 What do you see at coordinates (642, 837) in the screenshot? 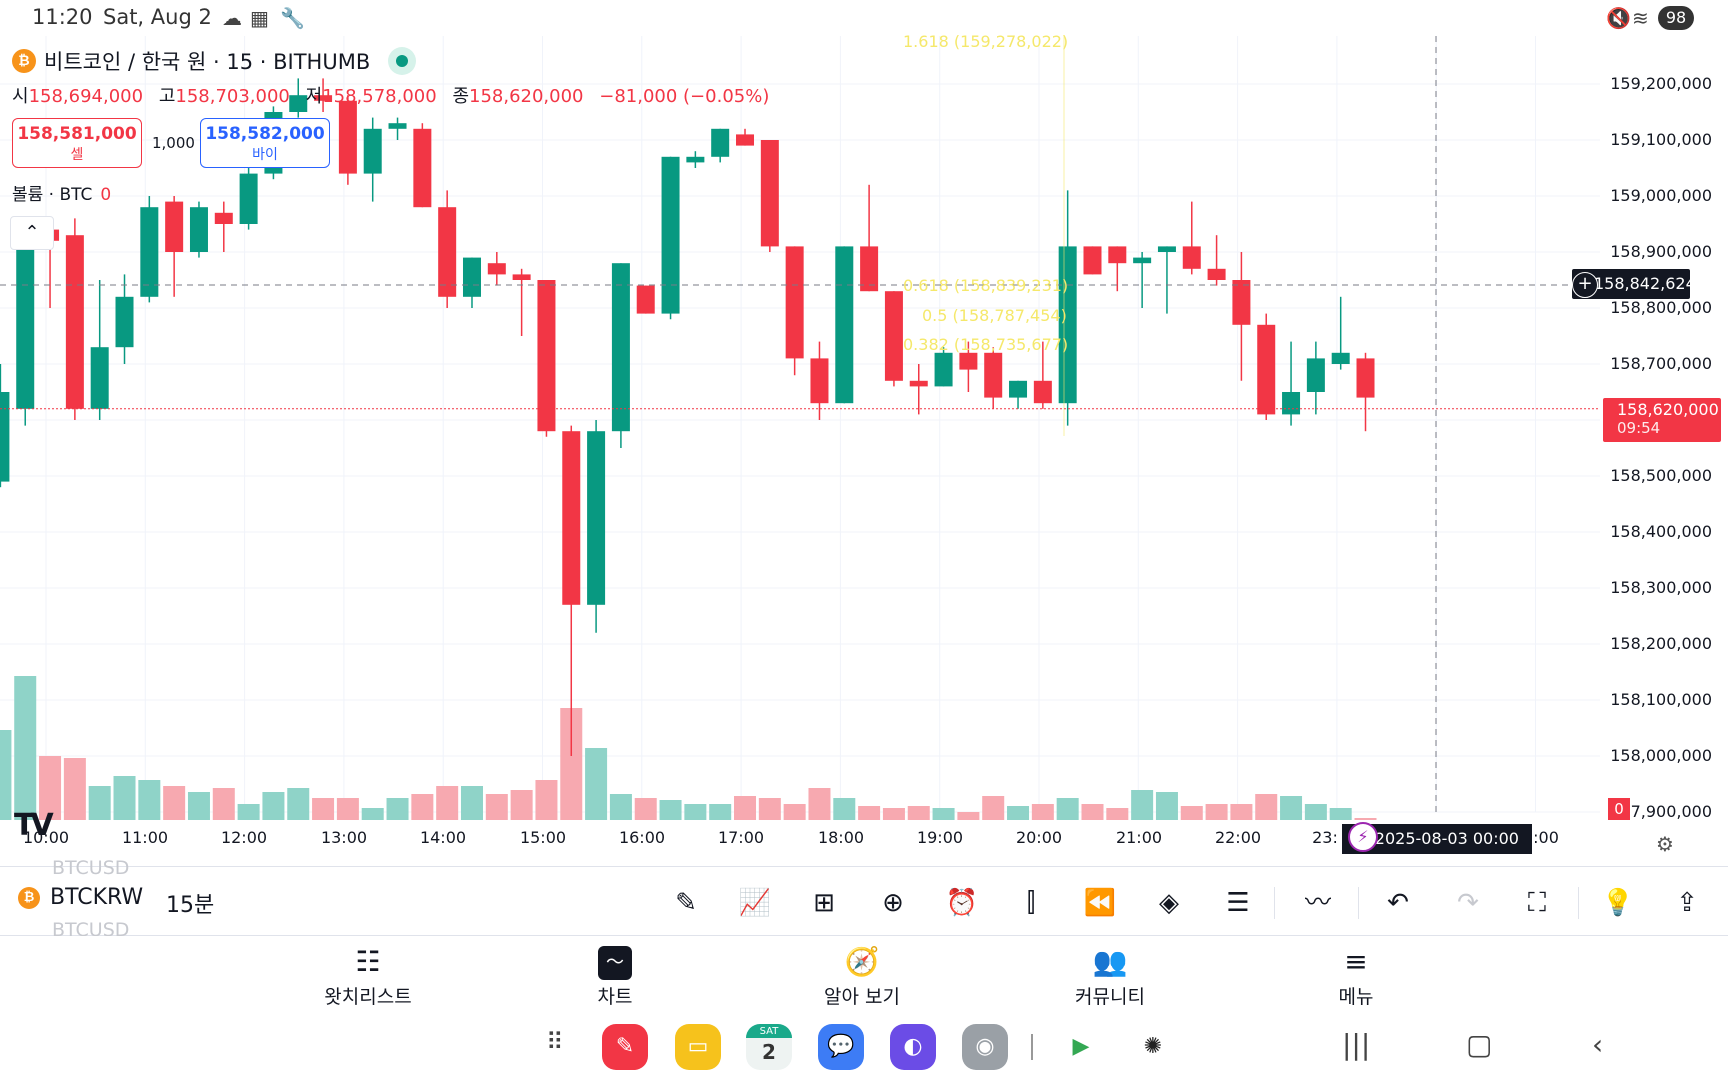
I see `time-tick: 16:00` at bounding box center [642, 837].